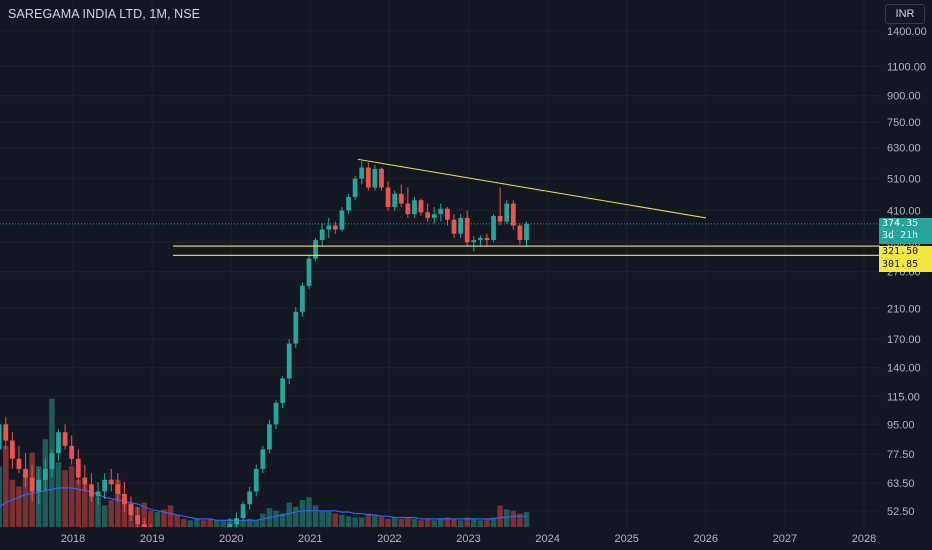  What do you see at coordinates (907, 32) in the screenshot?
I see `y-tick-label-16: 1400.00` at bounding box center [907, 32].